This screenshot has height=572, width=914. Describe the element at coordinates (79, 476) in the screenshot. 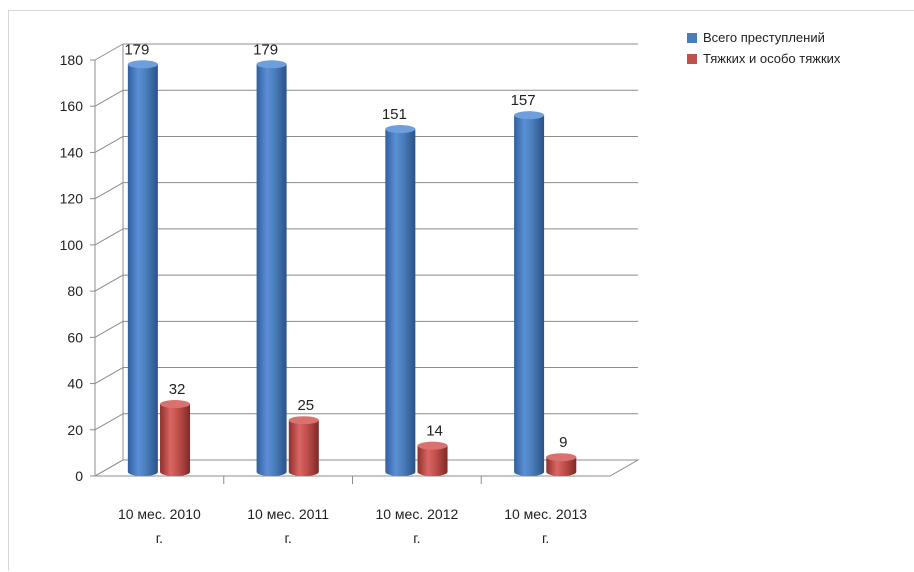

I see `y-tick-label: 0` at that location.